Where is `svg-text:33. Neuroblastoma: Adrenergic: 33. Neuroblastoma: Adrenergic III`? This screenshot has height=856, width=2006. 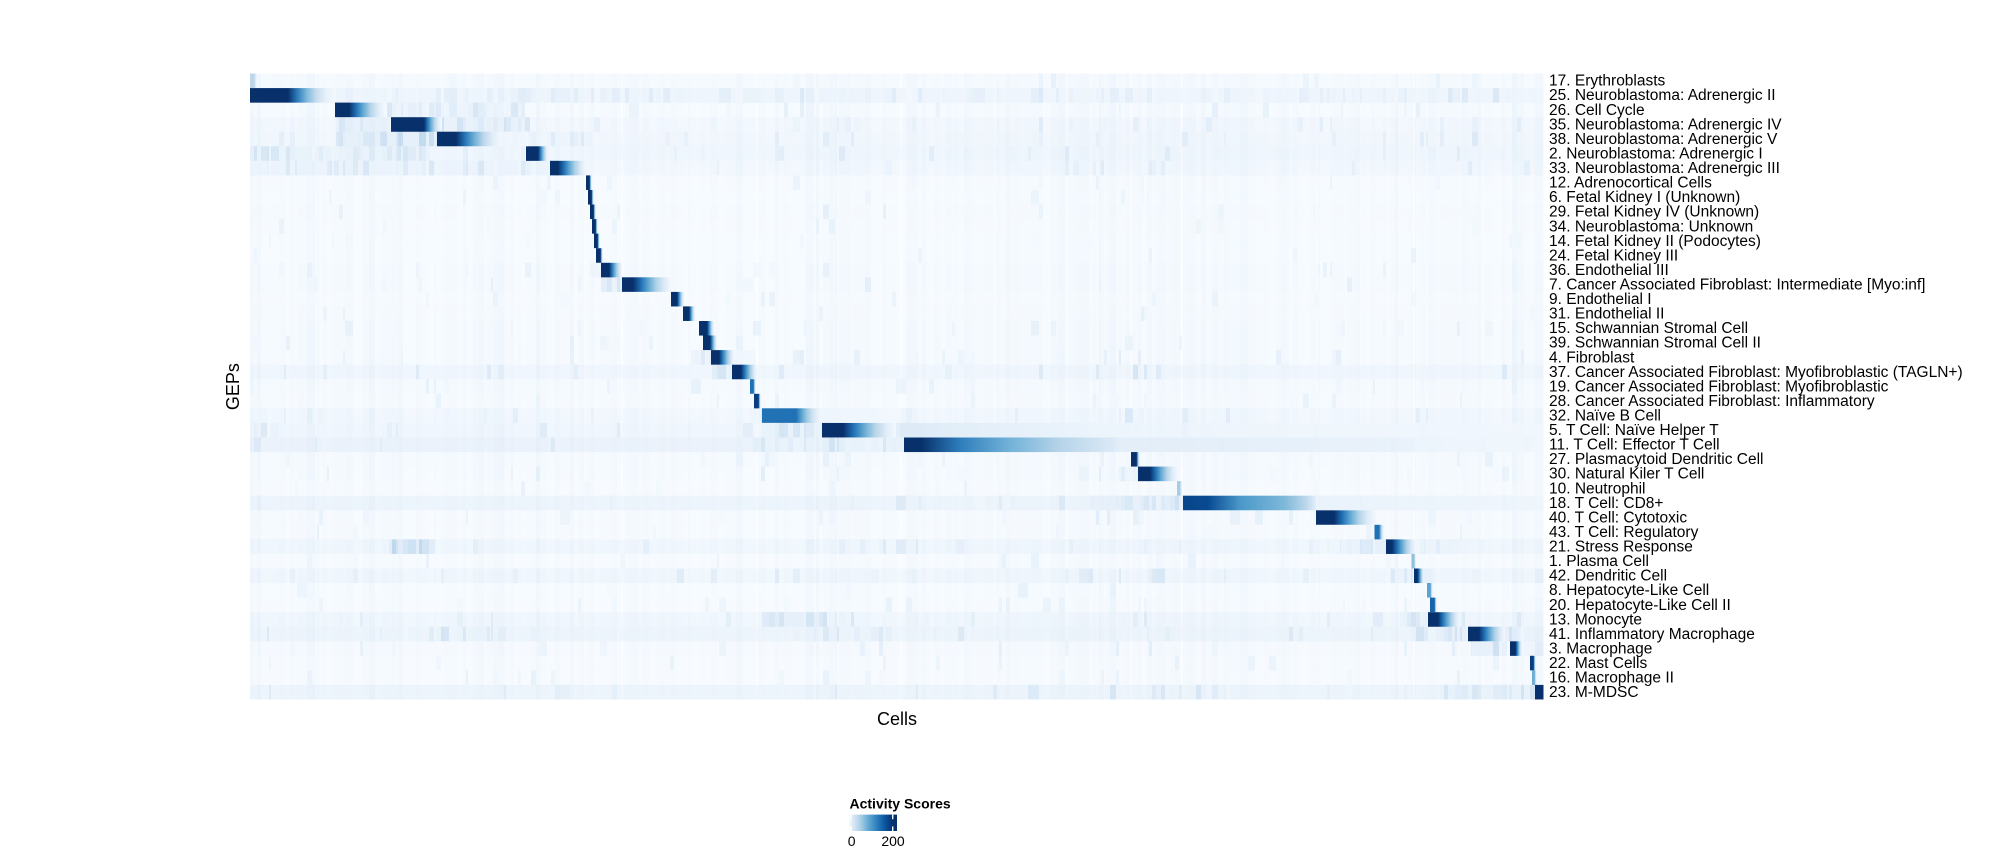 svg-text:33. Neuroblastoma: Adrenergic: 33. Neuroblastoma: Adrenergic III is located at coordinates (1664, 168).